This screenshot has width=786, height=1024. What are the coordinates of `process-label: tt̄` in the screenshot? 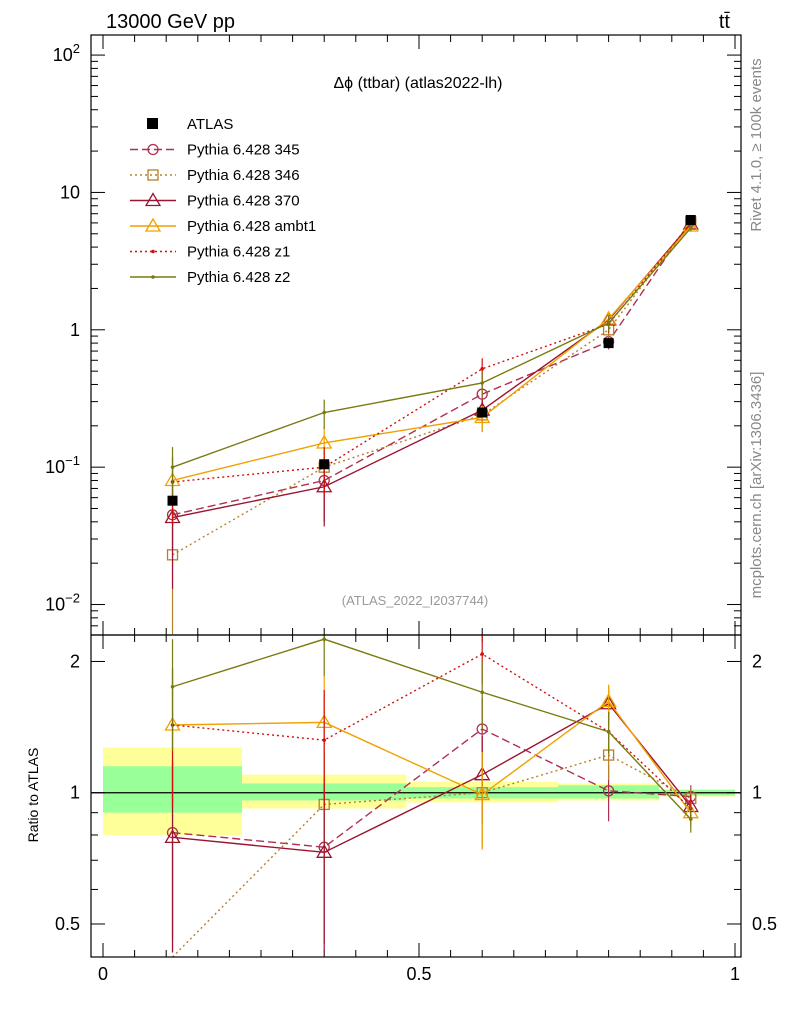 It's located at (725, 22).